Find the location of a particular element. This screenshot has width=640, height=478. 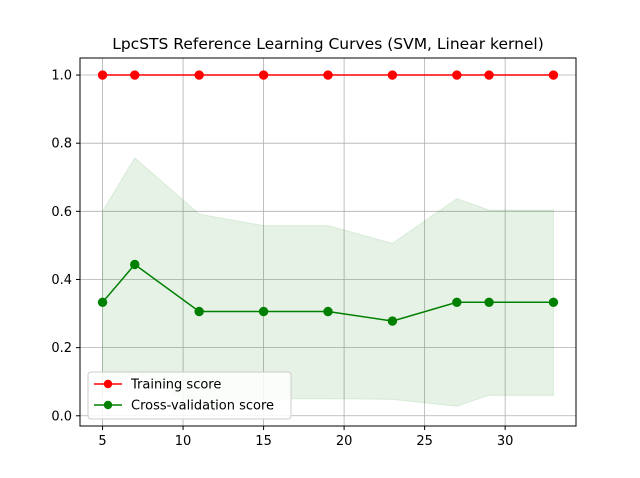

x-tick-label: 20 is located at coordinates (344, 441).